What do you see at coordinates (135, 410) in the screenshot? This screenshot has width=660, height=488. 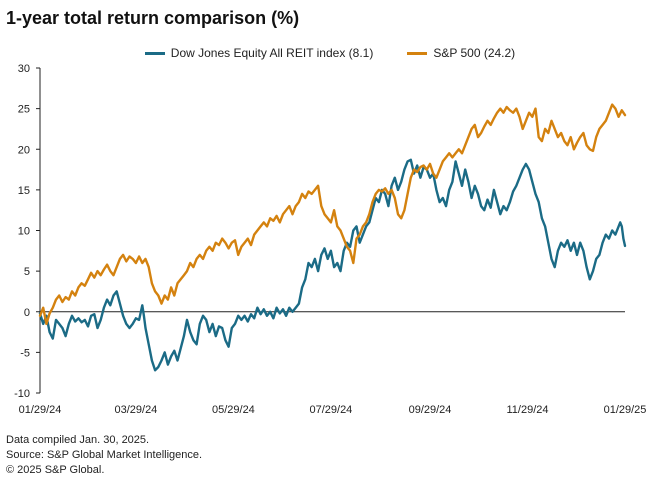 I see `x-tick-label: 03/29/24` at bounding box center [135, 410].